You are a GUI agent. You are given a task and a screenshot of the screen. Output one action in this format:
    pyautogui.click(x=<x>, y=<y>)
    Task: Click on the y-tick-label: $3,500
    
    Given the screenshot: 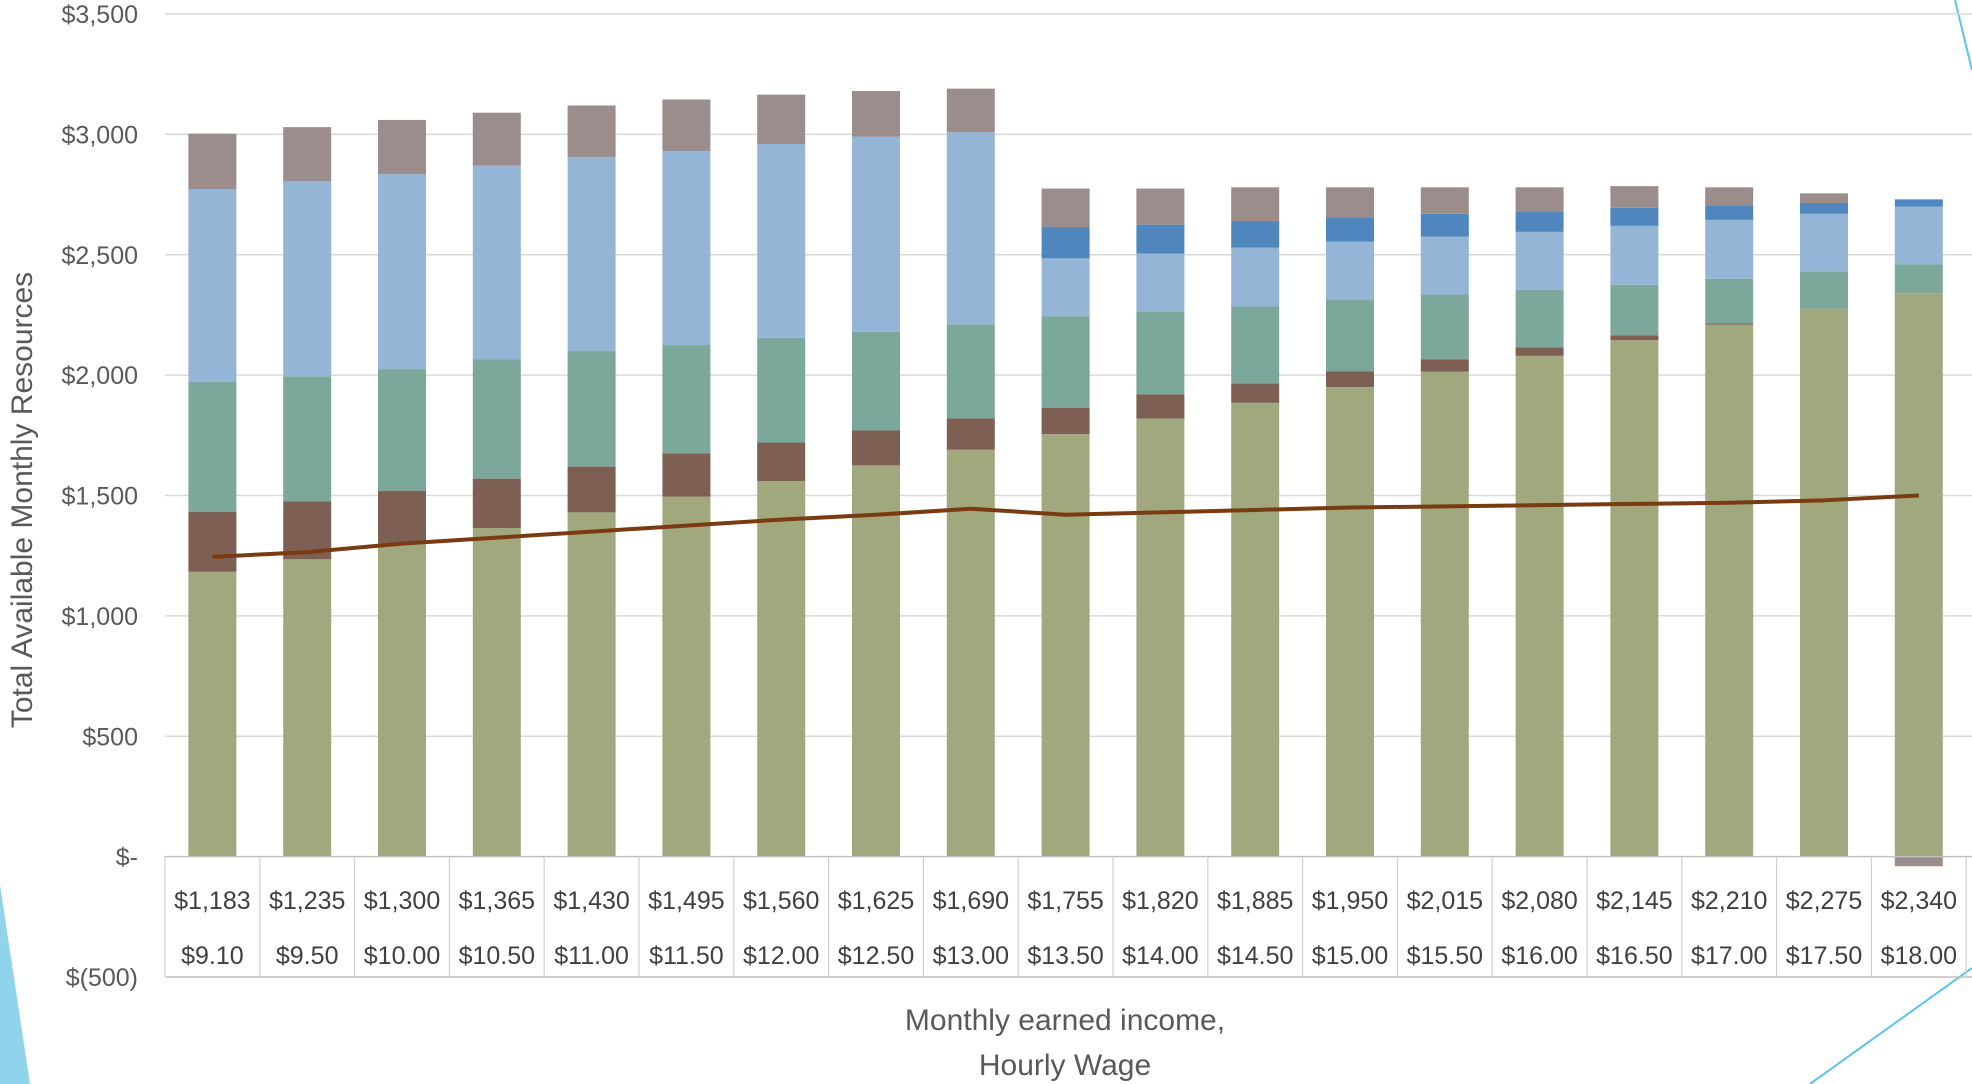 What is the action you would take?
    pyautogui.click(x=100, y=15)
    